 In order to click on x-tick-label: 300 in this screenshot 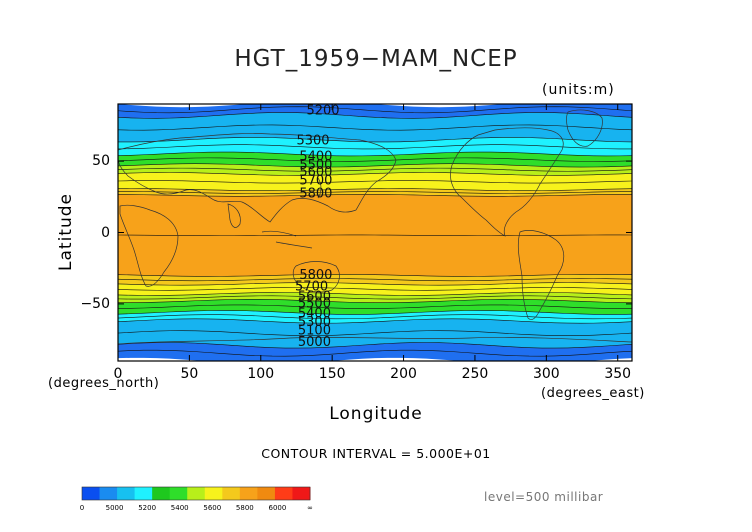, I will do `click(546, 374)`.